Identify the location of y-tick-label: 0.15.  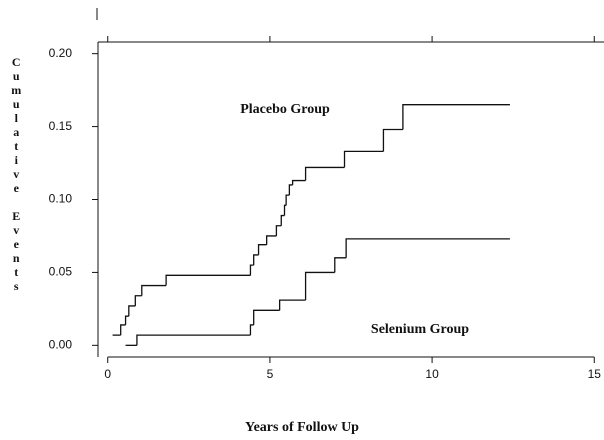
(61, 126).